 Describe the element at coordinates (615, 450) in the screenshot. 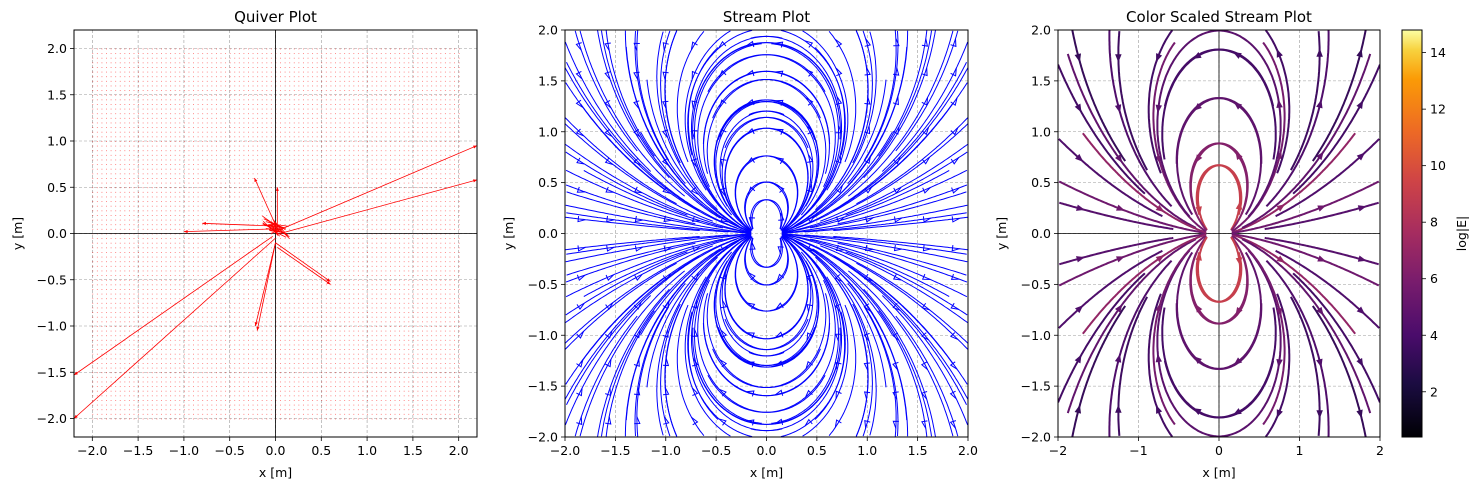

I see `x-tick-label: −1.5` at that location.